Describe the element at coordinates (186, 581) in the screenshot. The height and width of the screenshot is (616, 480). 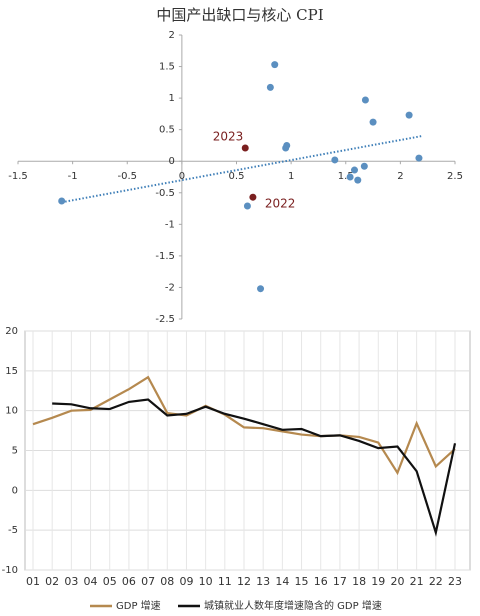
I see `x-tick-label: 09` at that location.